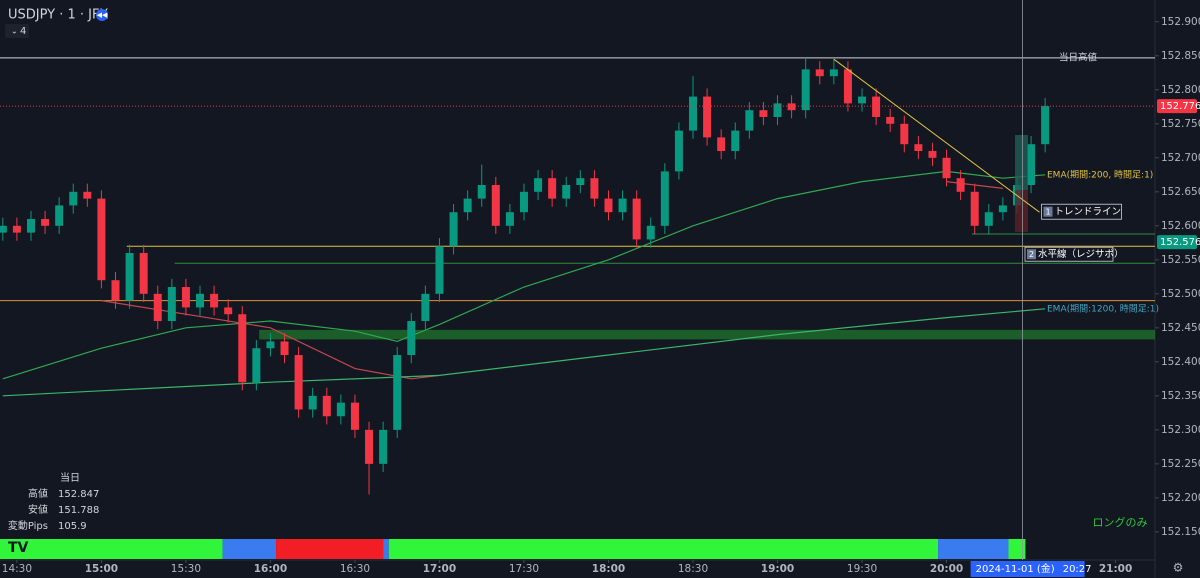 This screenshot has height=578, width=1200. I want to click on y-tick-label: 152.600, so click(1180, 226).